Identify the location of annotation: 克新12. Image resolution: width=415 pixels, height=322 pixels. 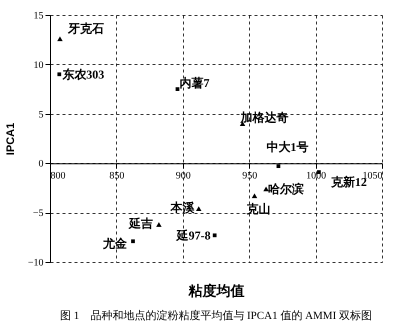
(348, 182).